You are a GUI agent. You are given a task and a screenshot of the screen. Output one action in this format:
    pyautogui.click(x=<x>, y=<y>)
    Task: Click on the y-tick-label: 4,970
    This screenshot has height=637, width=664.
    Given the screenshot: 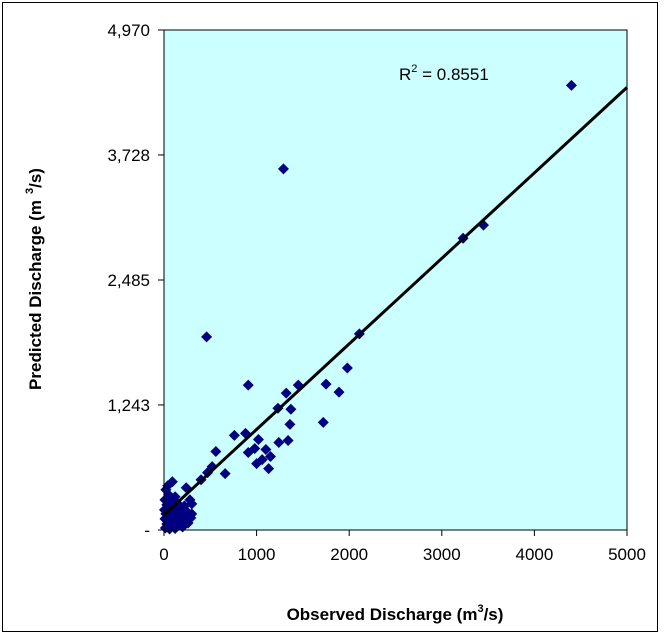 What is the action you would take?
    pyautogui.click(x=128, y=30)
    